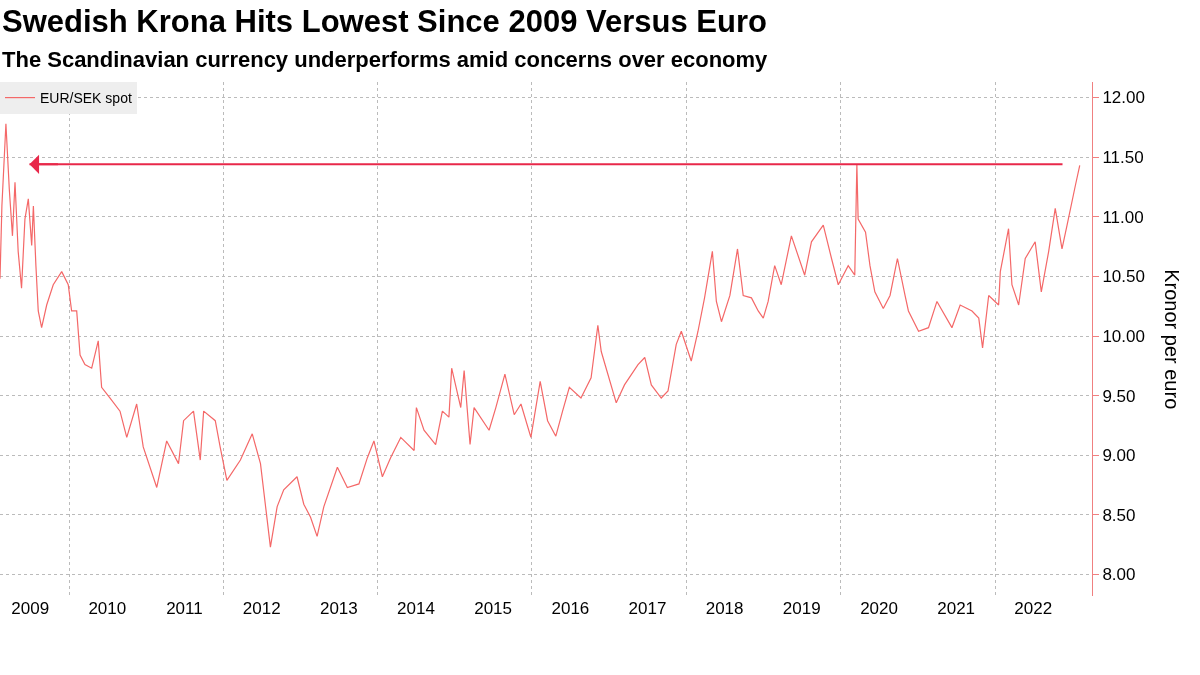 The height and width of the screenshot is (675, 1200). Describe the element at coordinates (1119, 396) in the screenshot. I see `y-tick-label: 9.50` at that location.